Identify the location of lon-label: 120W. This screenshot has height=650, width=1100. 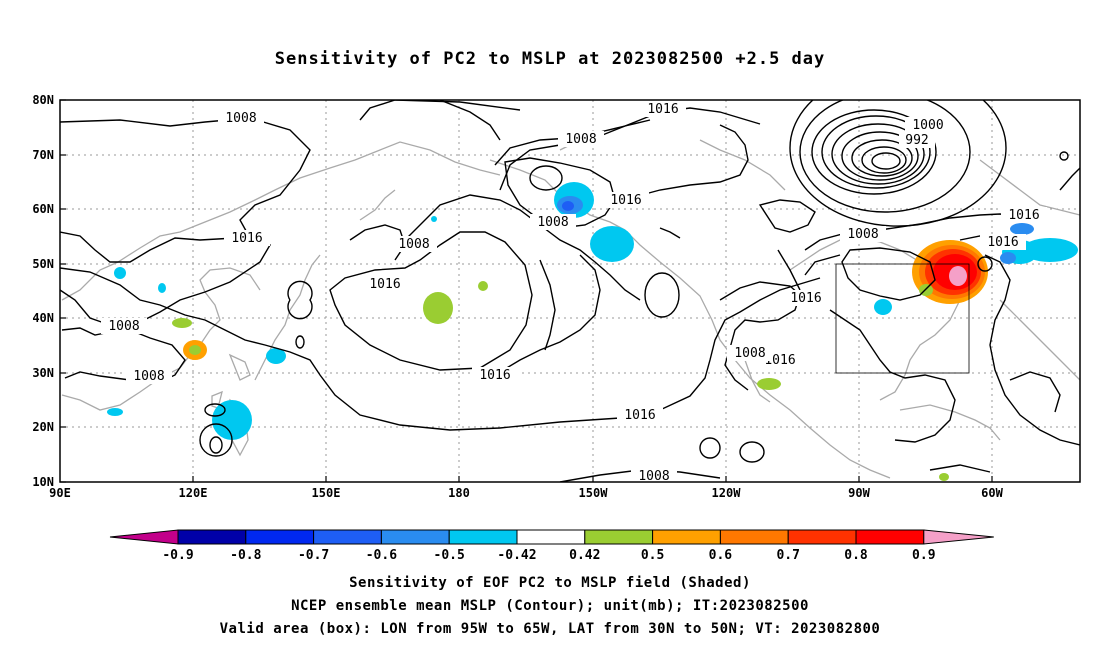
(727, 493).